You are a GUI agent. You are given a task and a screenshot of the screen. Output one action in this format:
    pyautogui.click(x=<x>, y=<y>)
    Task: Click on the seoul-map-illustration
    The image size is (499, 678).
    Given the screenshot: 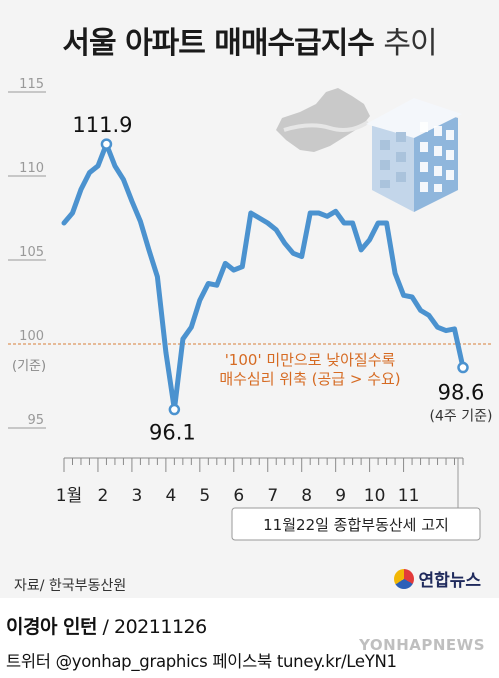 What is the action you would take?
    pyautogui.click(x=323, y=120)
    